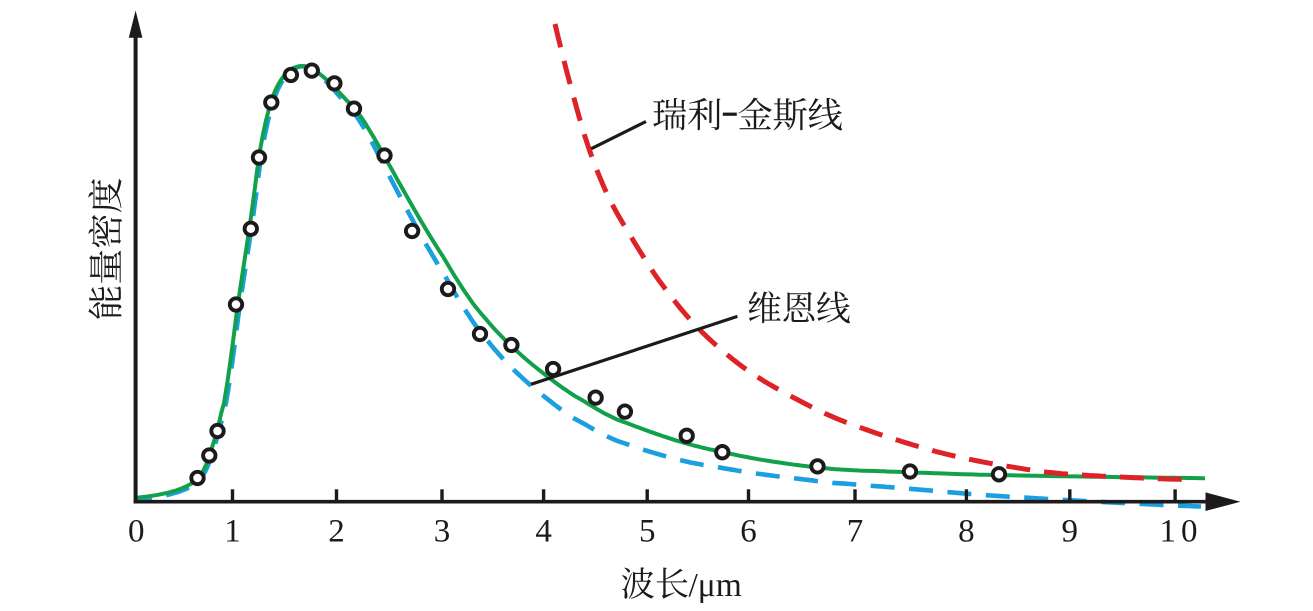 The image size is (1313, 611). Describe the element at coordinates (1070, 532) in the screenshot. I see `svg-text: 9` at that location.